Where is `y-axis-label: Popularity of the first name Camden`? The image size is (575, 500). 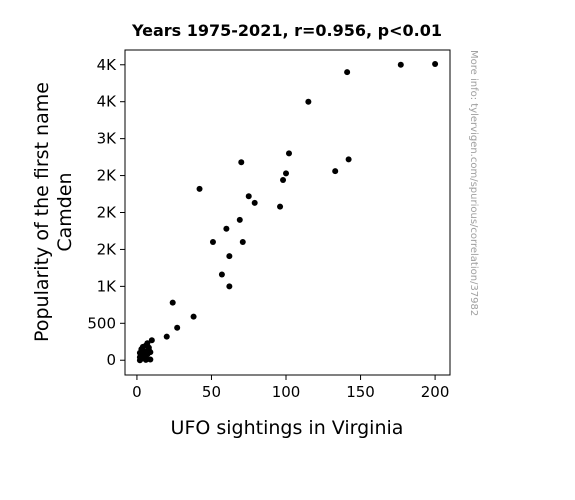
y-axis-label: Popularity of the first name Camden is located at coordinates (53, 212).